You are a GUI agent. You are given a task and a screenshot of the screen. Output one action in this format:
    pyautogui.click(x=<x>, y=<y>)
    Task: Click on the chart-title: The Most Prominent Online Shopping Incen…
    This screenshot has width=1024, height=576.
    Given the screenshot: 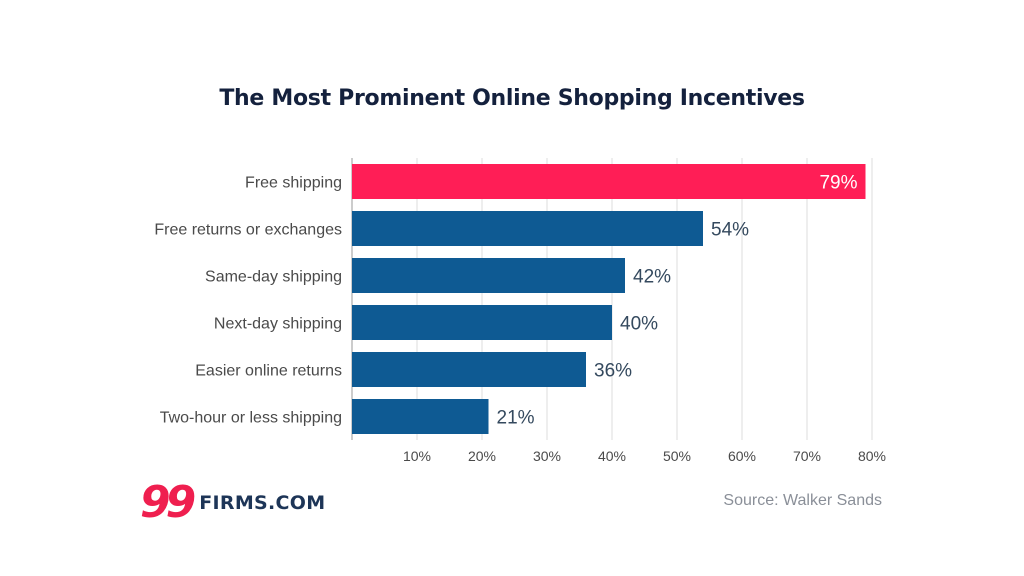 What is the action you would take?
    pyautogui.click(x=512, y=98)
    